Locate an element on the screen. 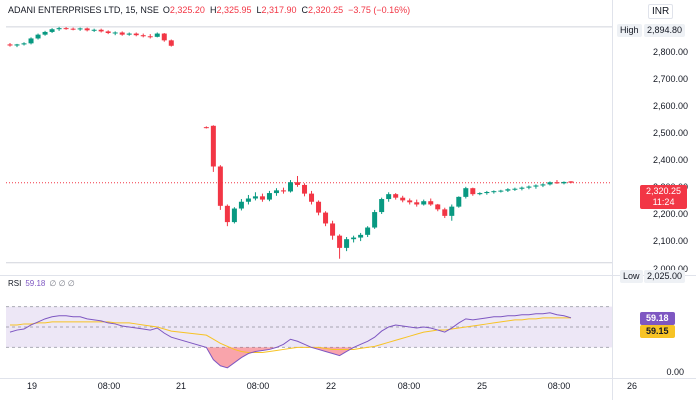 The width and height of the screenshot is (696, 400). time-tick-label: 26 is located at coordinates (632, 386).